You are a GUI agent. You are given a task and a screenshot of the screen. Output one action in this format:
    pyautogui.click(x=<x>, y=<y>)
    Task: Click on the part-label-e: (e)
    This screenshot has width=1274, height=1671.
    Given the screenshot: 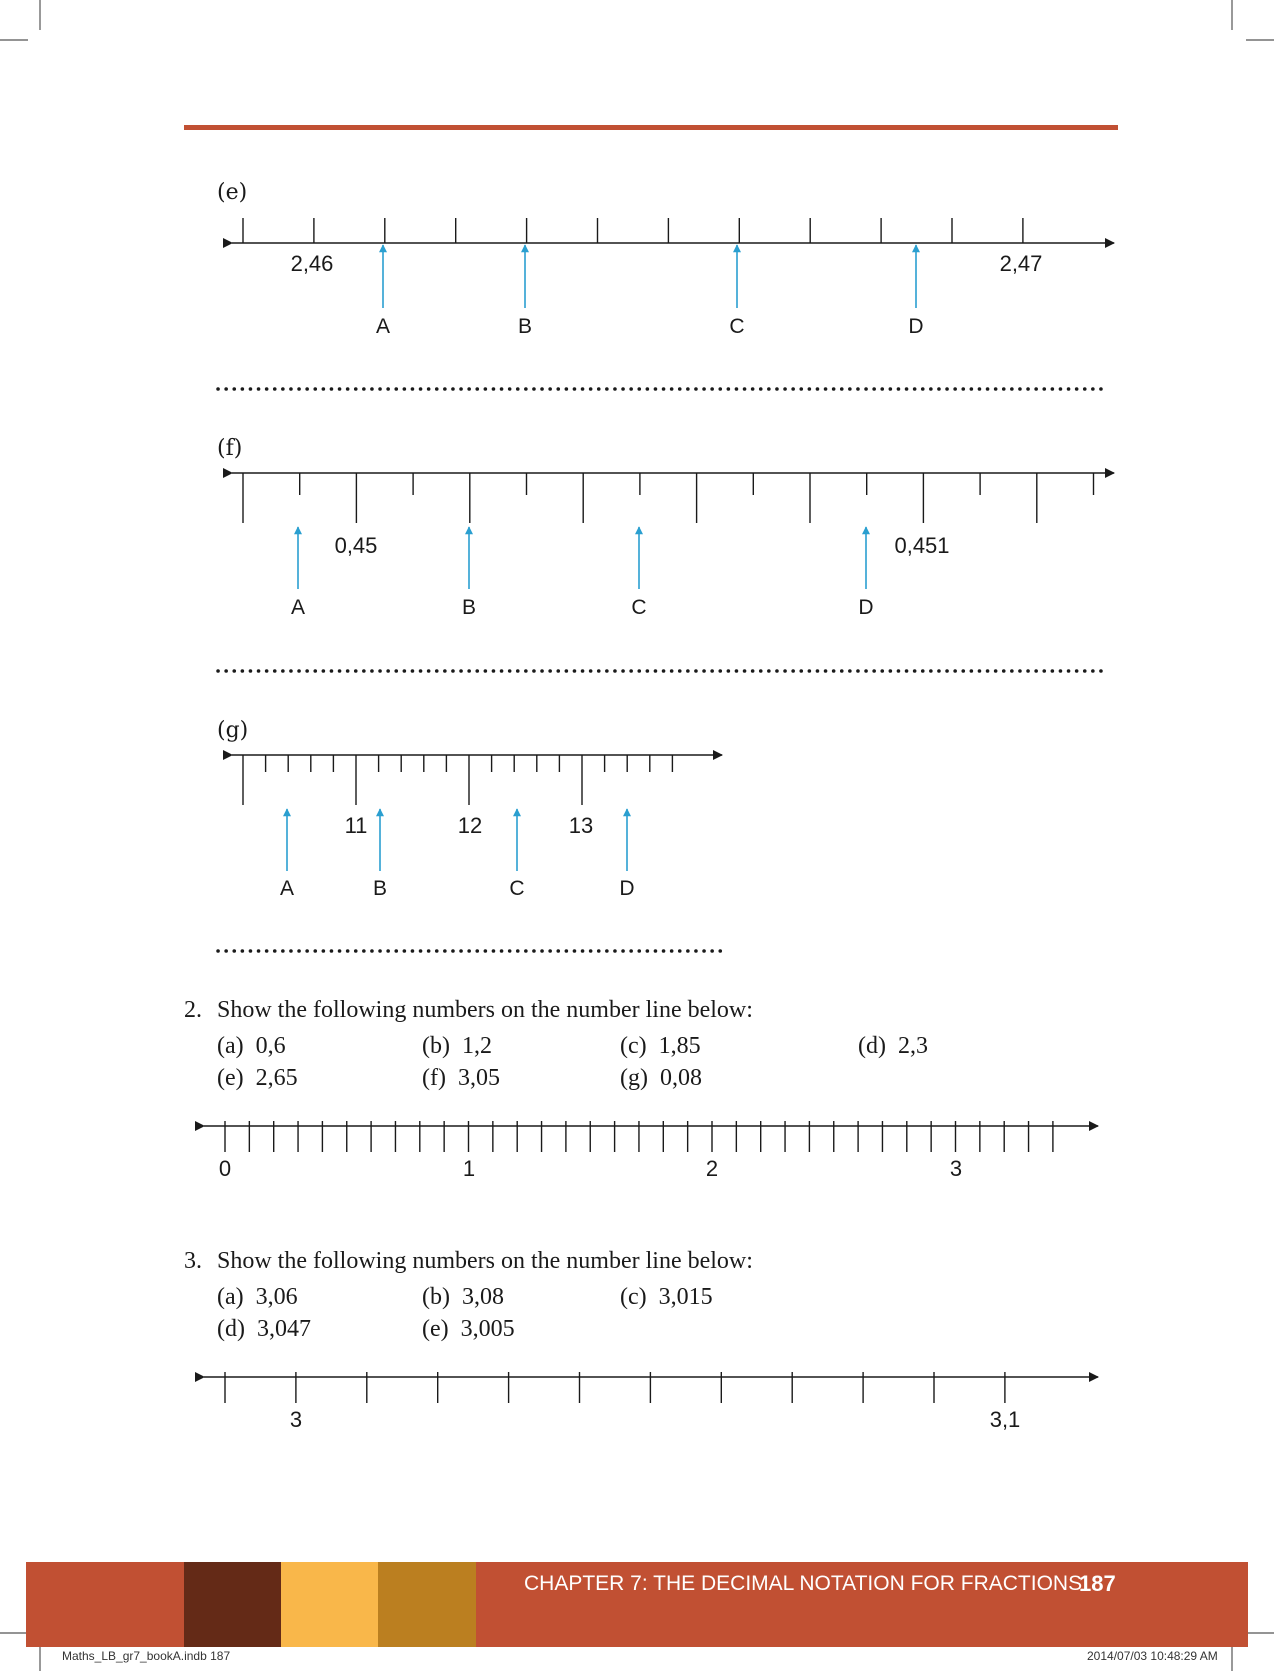 What is the action you would take?
    pyautogui.click(x=232, y=192)
    